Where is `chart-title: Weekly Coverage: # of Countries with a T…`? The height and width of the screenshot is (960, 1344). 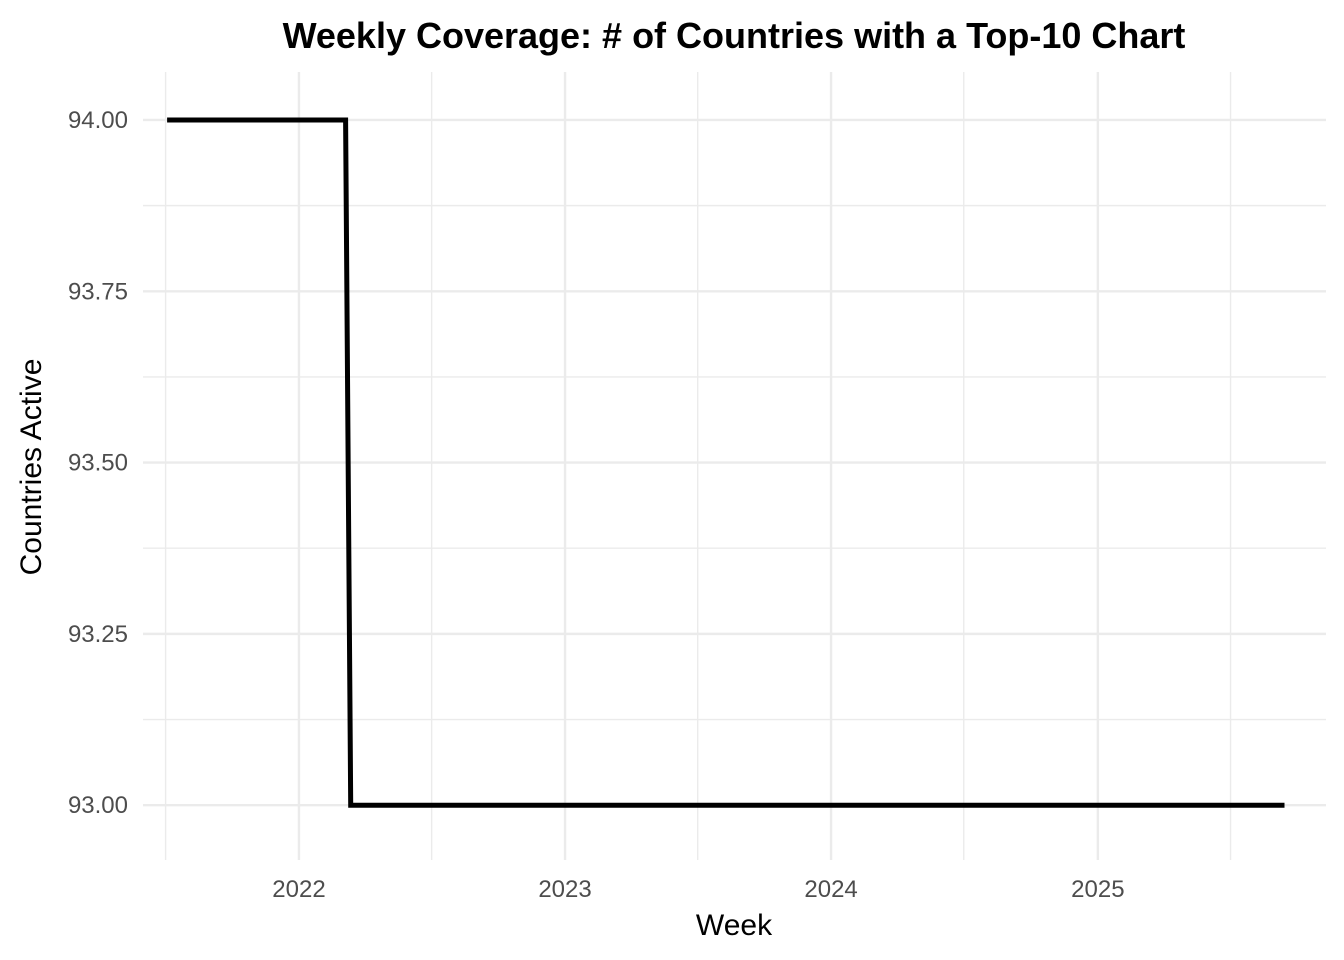 chart-title: Weekly Coverage: # of Countries with a T… is located at coordinates (734, 35).